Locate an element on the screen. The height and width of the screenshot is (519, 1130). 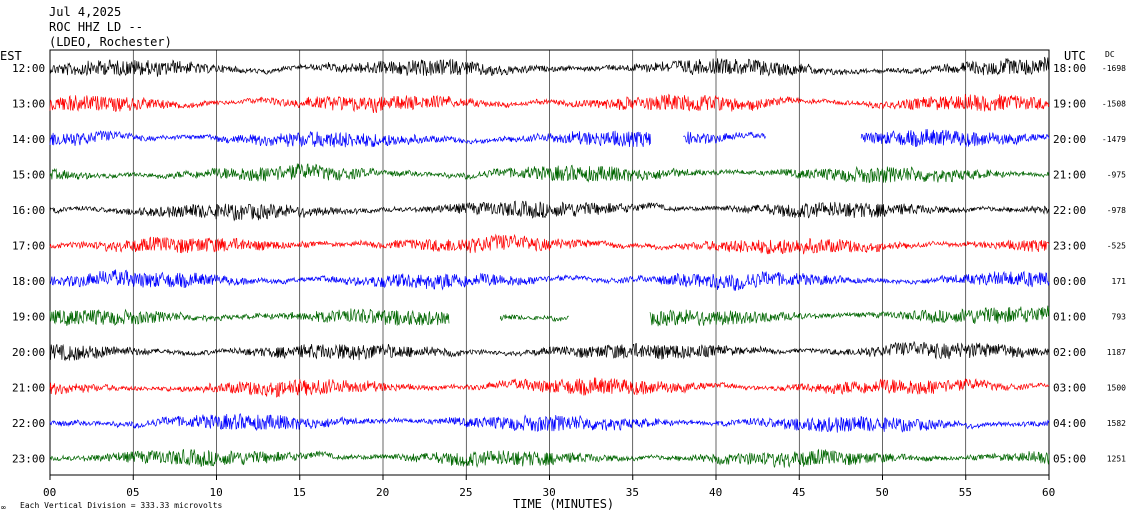
station-label: ROC HHZ LD -- is located at coordinates (96, 27).